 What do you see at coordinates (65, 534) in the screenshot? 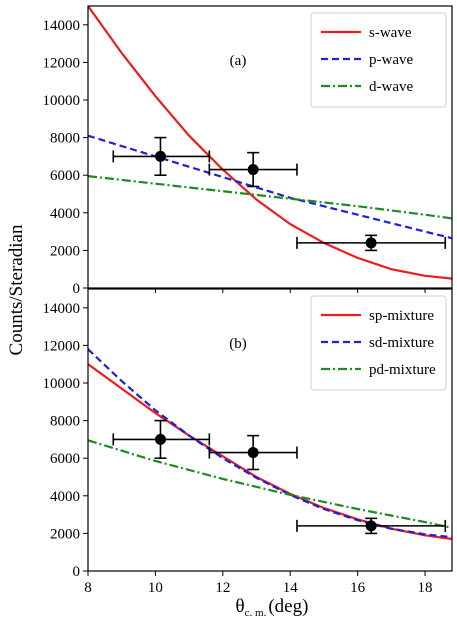
I see `y-tick-label-b-2000: 2000` at bounding box center [65, 534].